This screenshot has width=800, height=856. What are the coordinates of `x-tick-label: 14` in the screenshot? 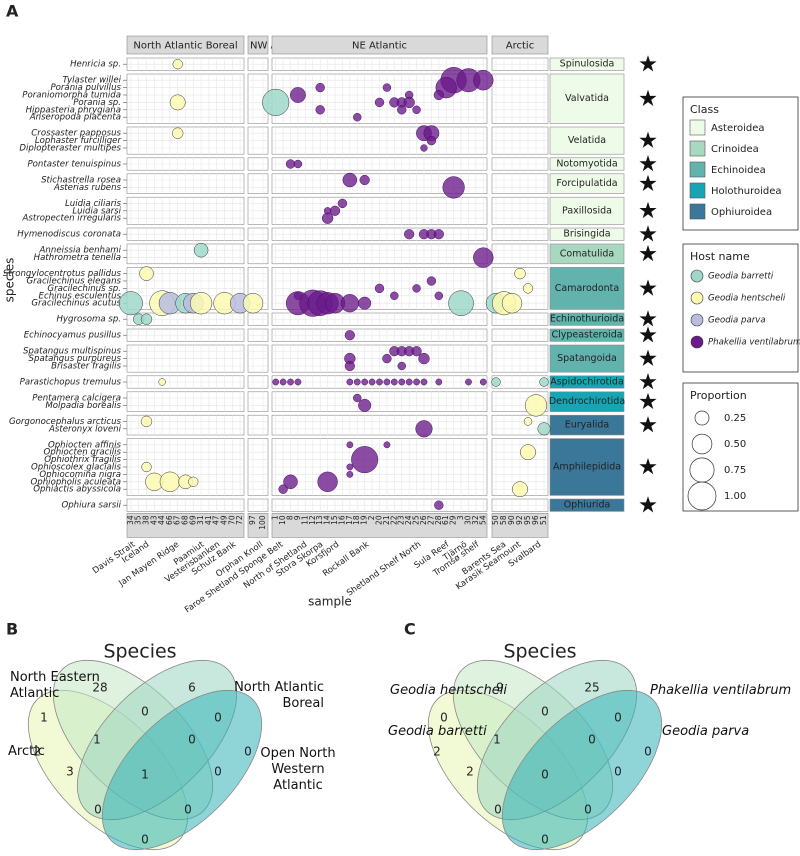 It's located at (327, 520).